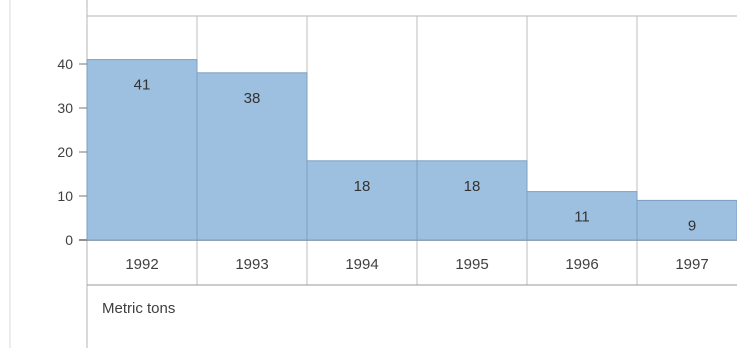  Describe the element at coordinates (65, 196) in the screenshot. I see `y-tick-label: 10` at that location.